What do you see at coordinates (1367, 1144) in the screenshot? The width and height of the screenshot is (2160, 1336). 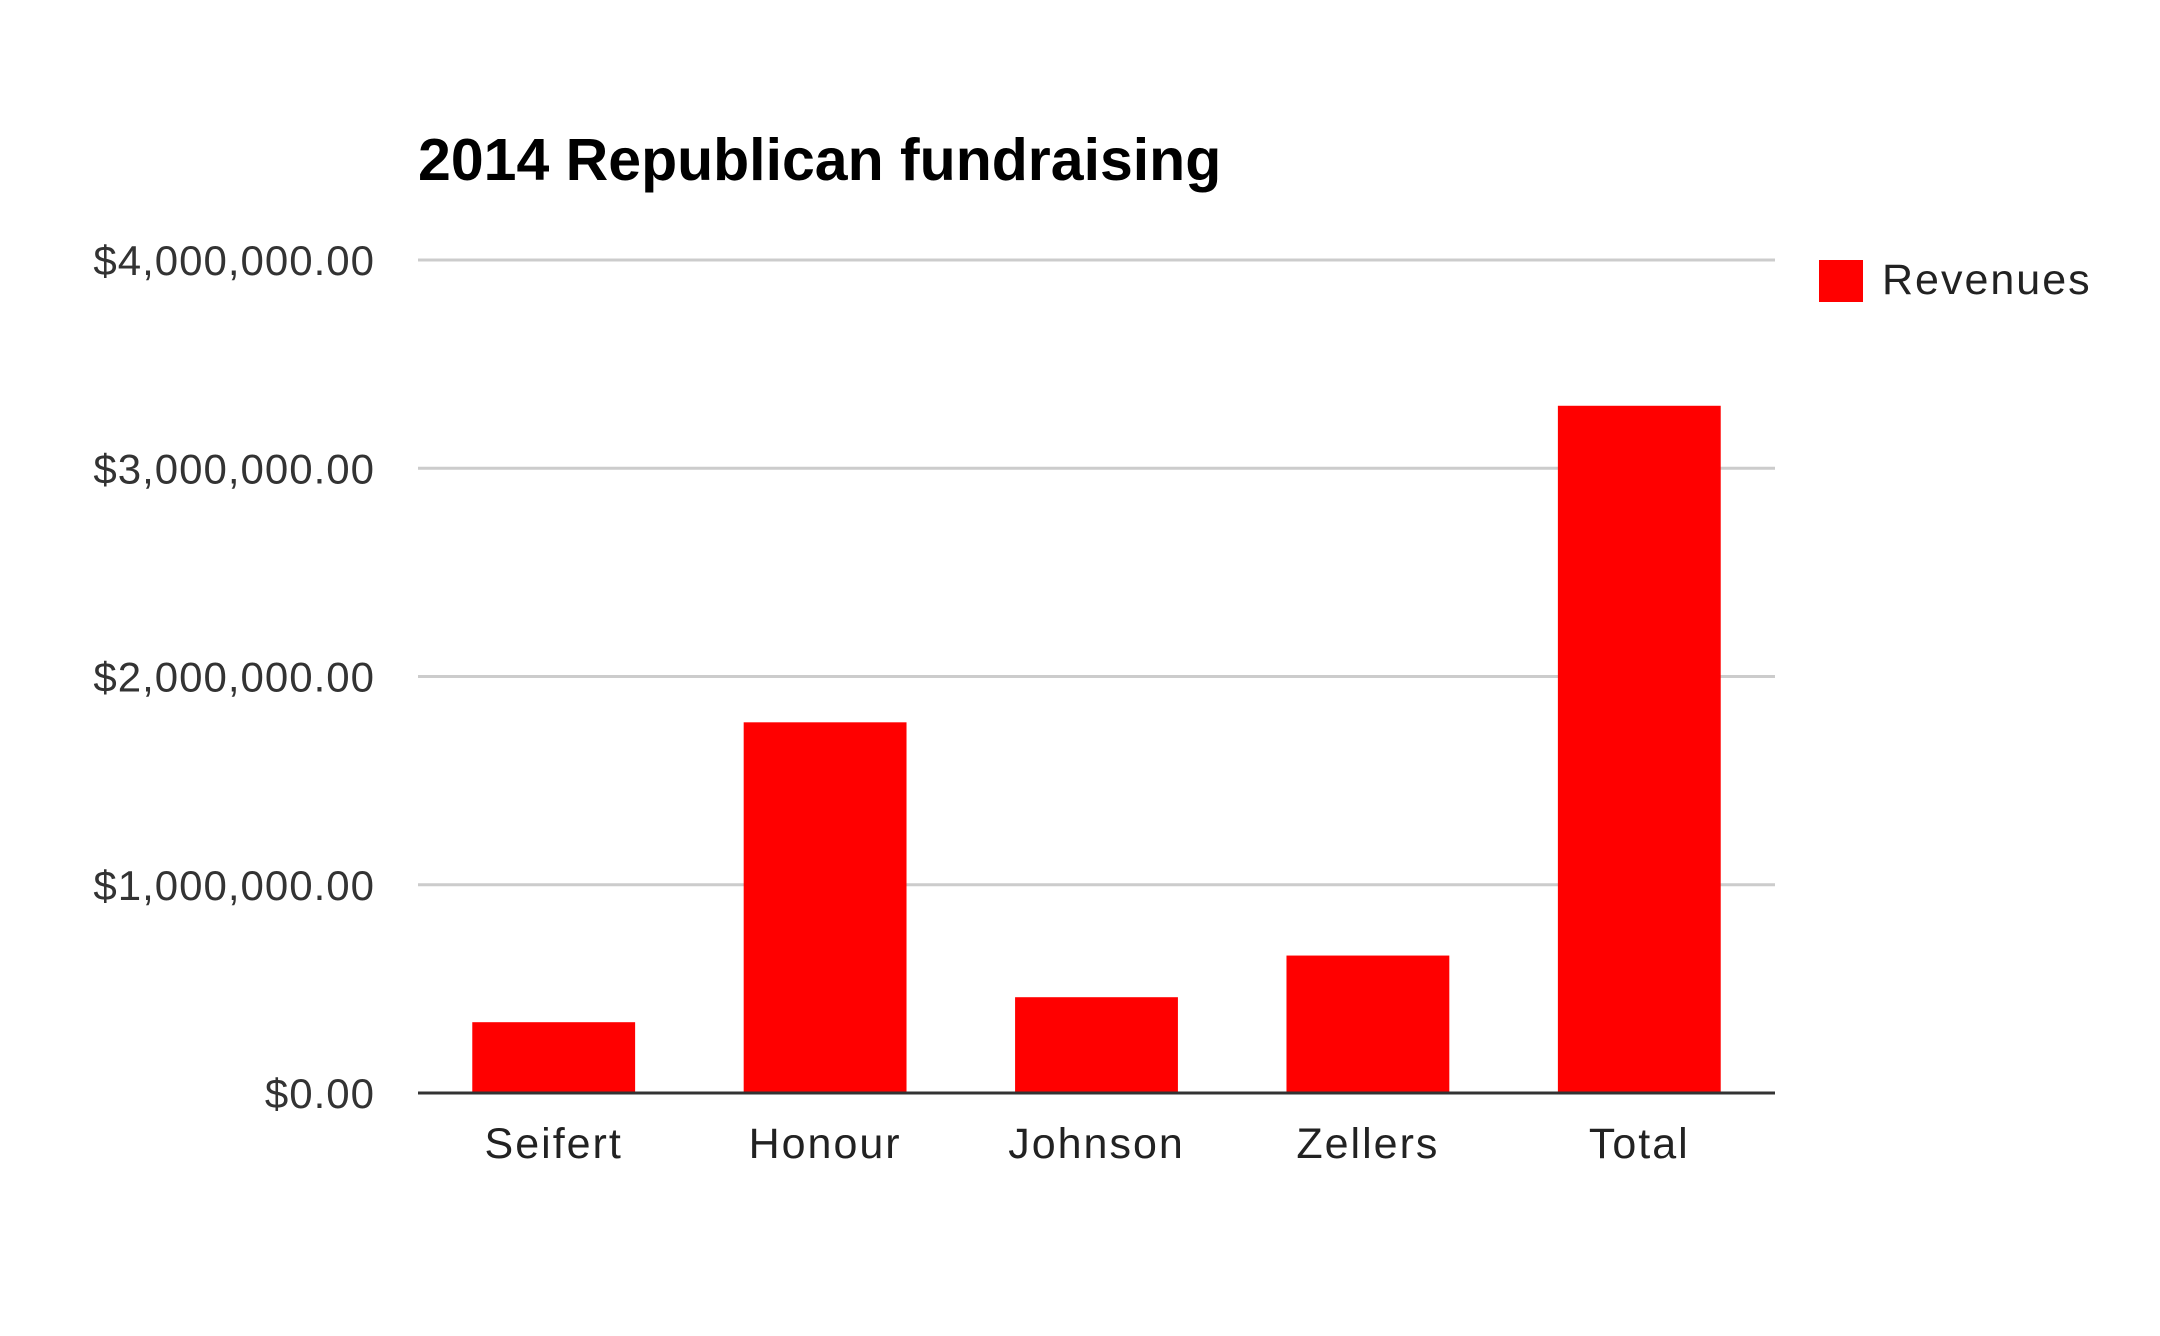 I see `x-tick-label-zellers: Zellers` at bounding box center [1367, 1144].